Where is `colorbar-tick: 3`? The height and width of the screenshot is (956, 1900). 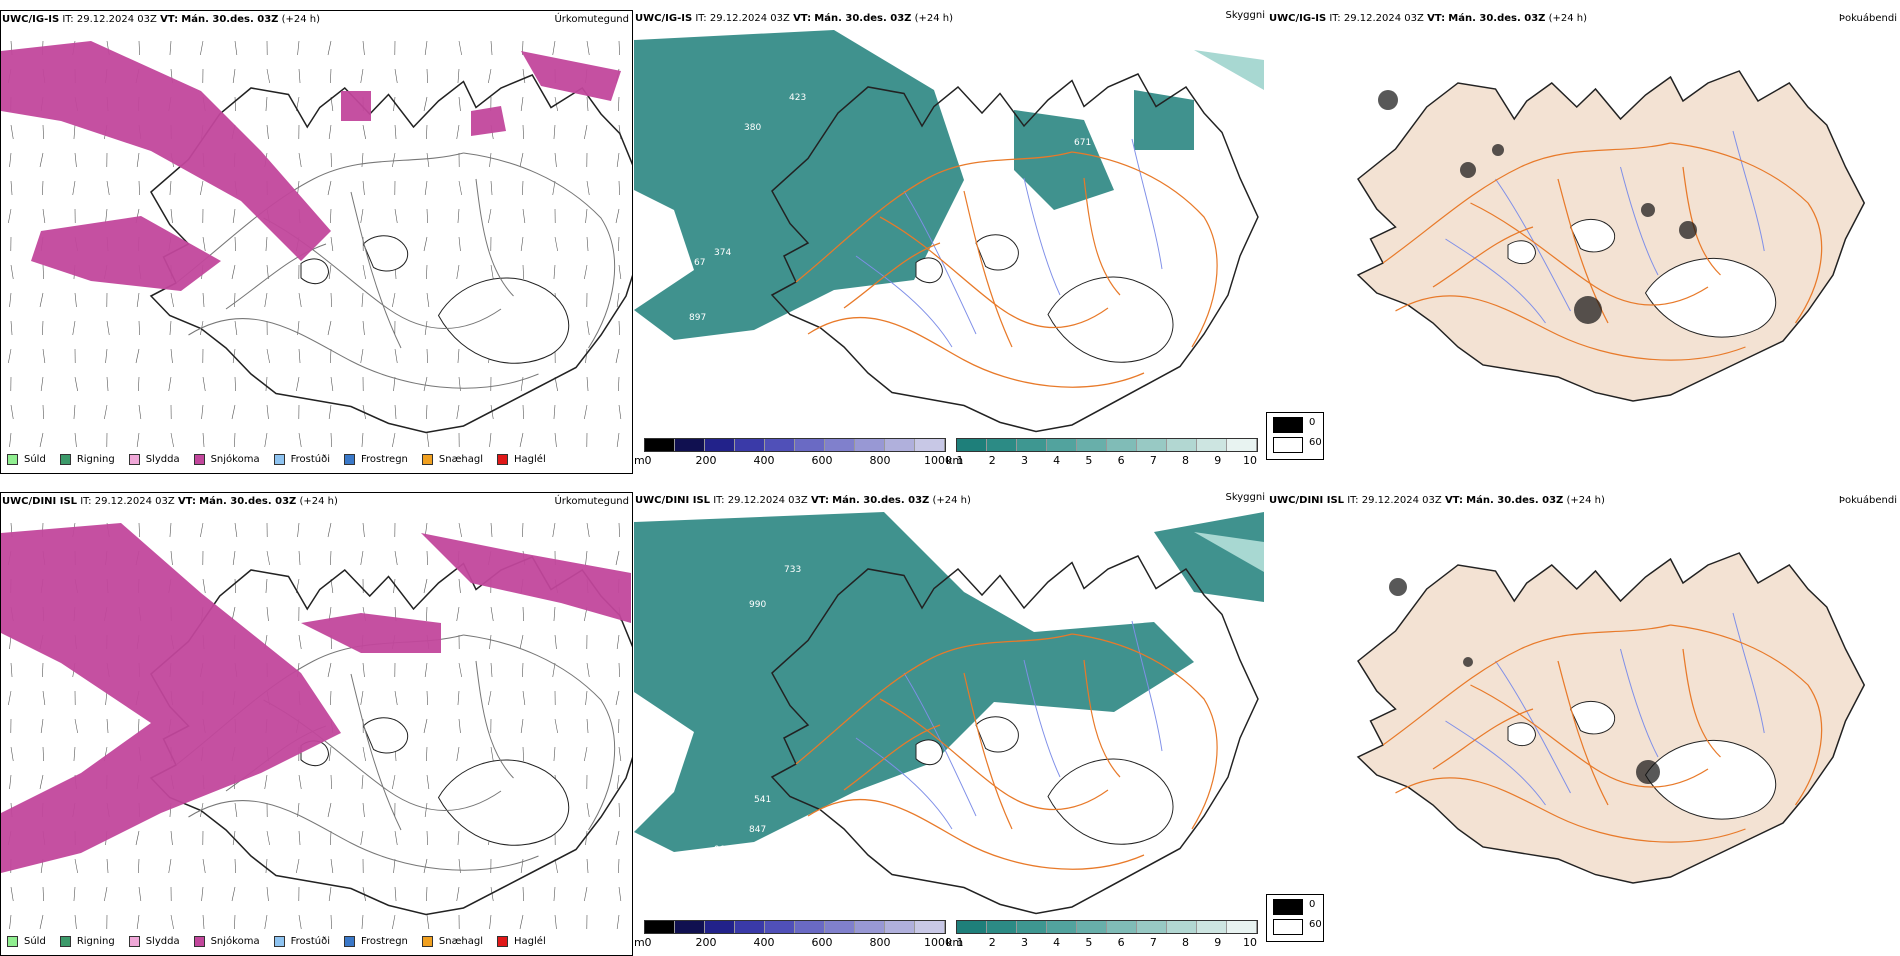 colorbar-tick: 3 is located at coordinates (1024, 942).